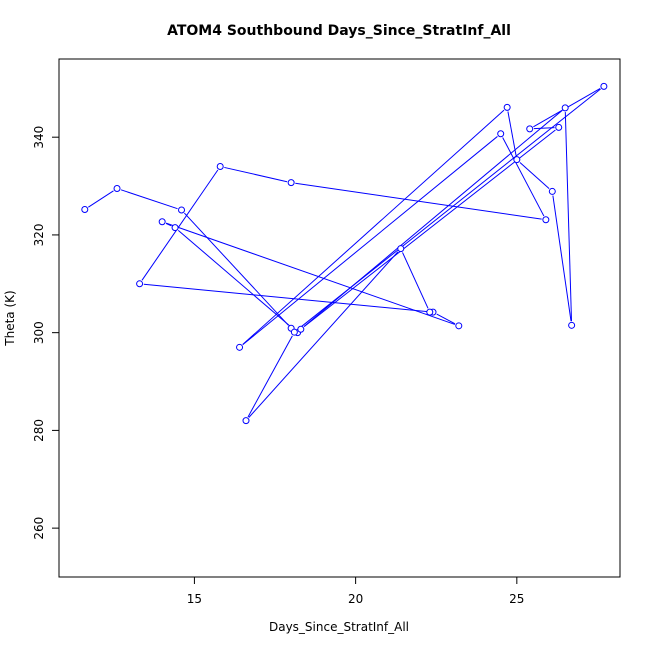  I want to click on y-tick-label: 260, so click(39, 528).